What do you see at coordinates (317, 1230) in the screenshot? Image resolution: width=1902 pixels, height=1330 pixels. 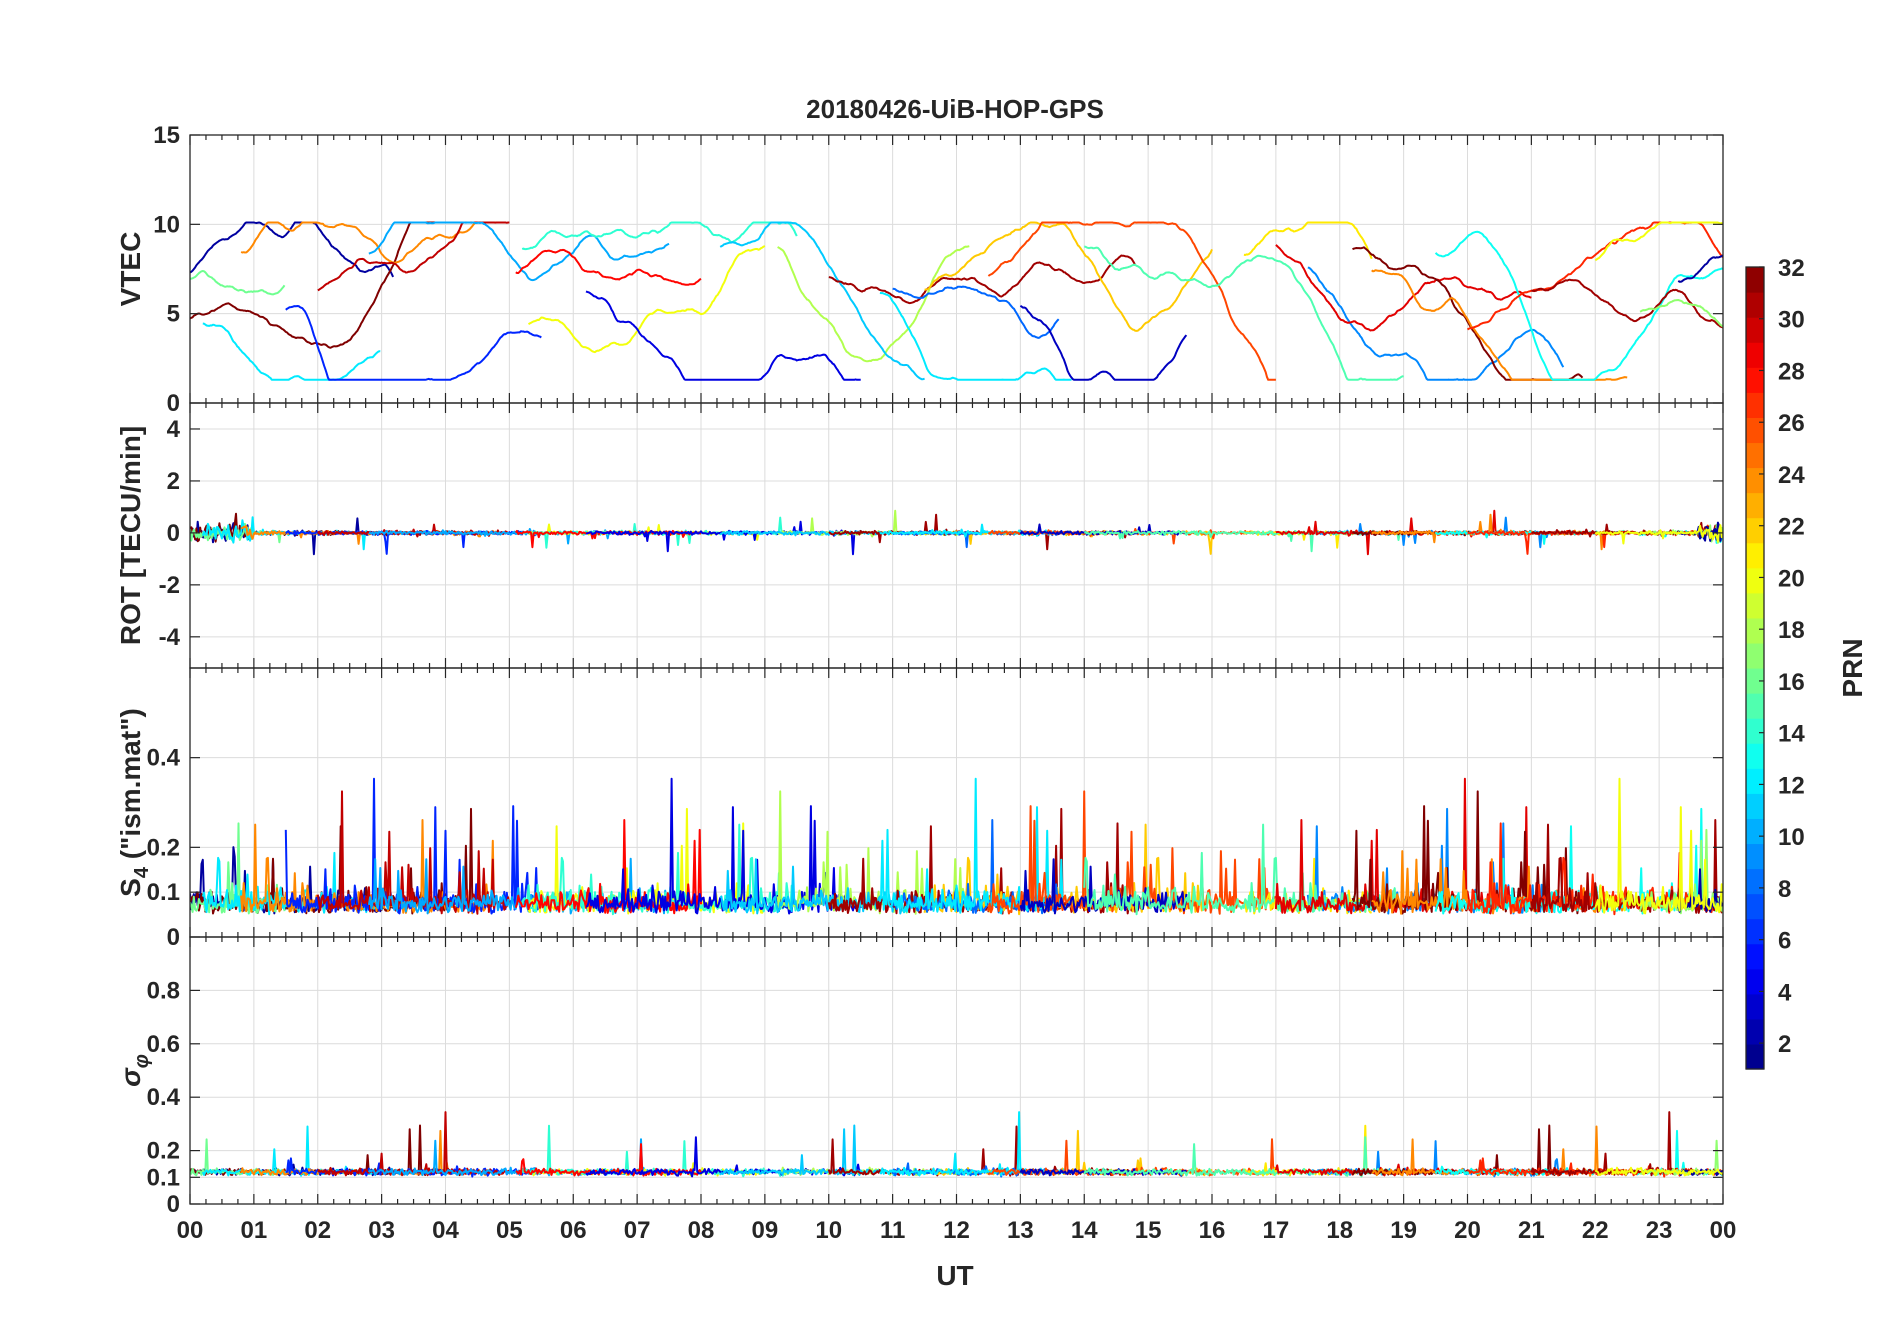 I see `x-tick-label: 02` at bounding box center [317, 1230].